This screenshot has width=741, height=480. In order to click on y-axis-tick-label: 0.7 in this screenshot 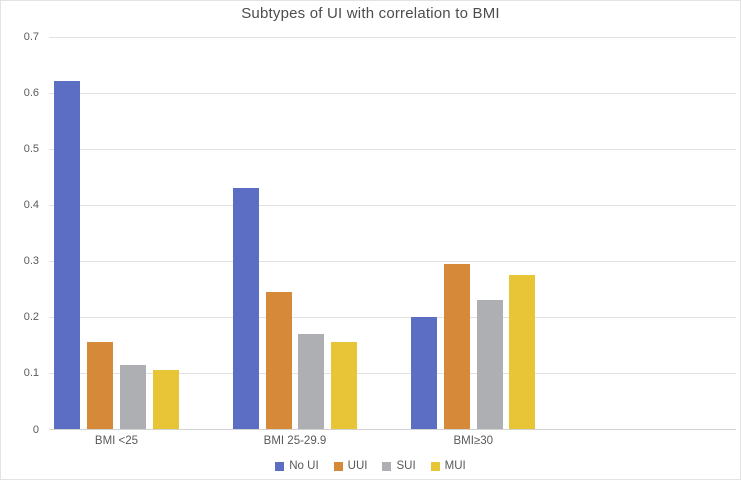, I will do `click(31, 37)`.